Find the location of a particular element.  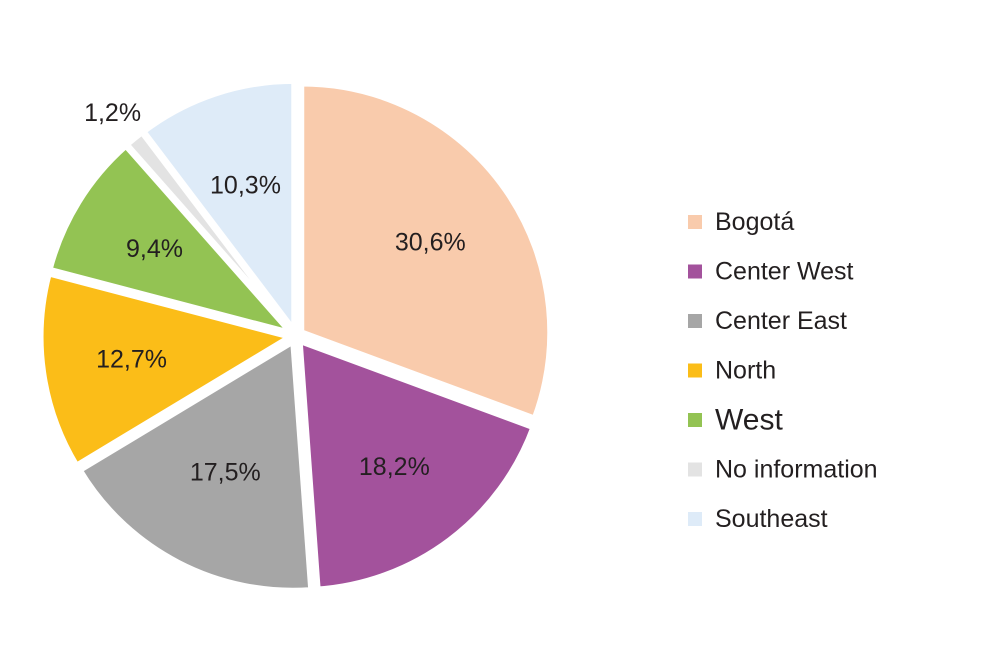

legend-label-north: North is located at coordinates (745, 371).